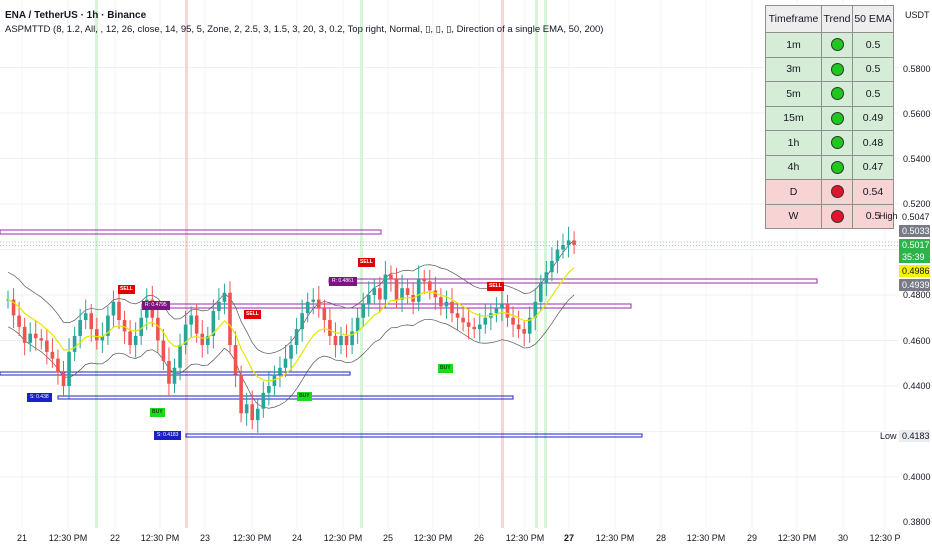 Image resolution: width=932 pixels, height=550 pixels. Describe the element at coordinates (291, 324) in the screenshot. I see `ema-line` at that location.